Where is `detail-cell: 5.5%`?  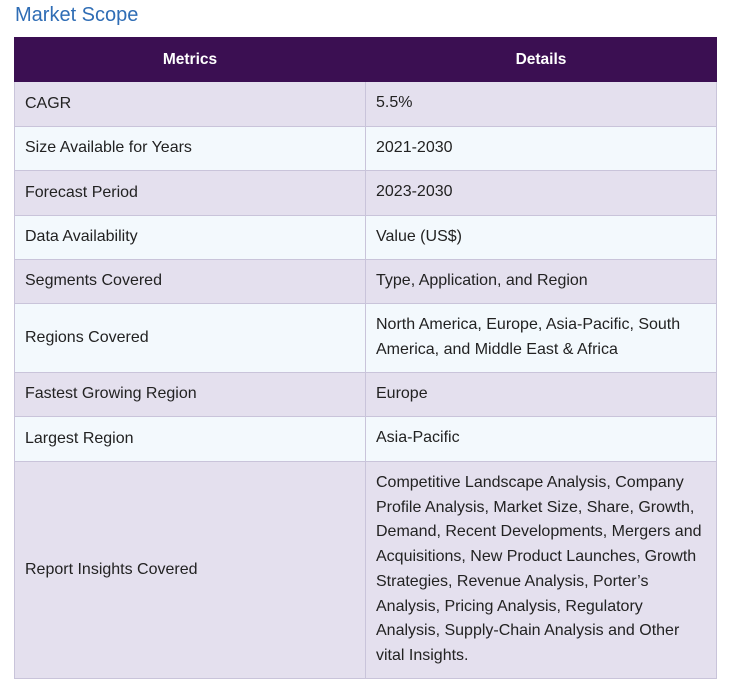
detail-cell: 5.5% is located at coordinates (541, 104).